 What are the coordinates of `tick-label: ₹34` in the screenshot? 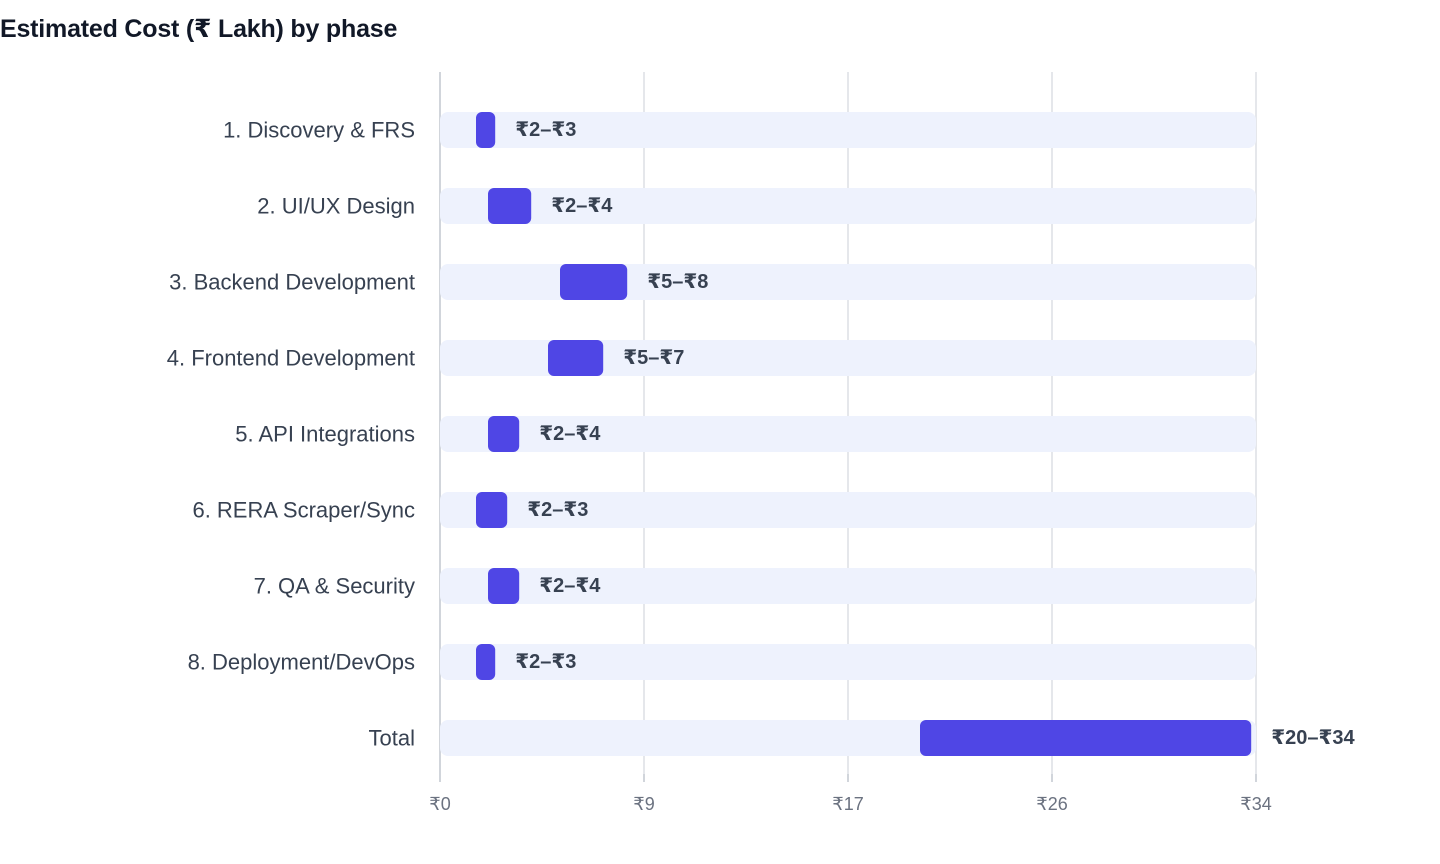 It's located at (1255, 804).